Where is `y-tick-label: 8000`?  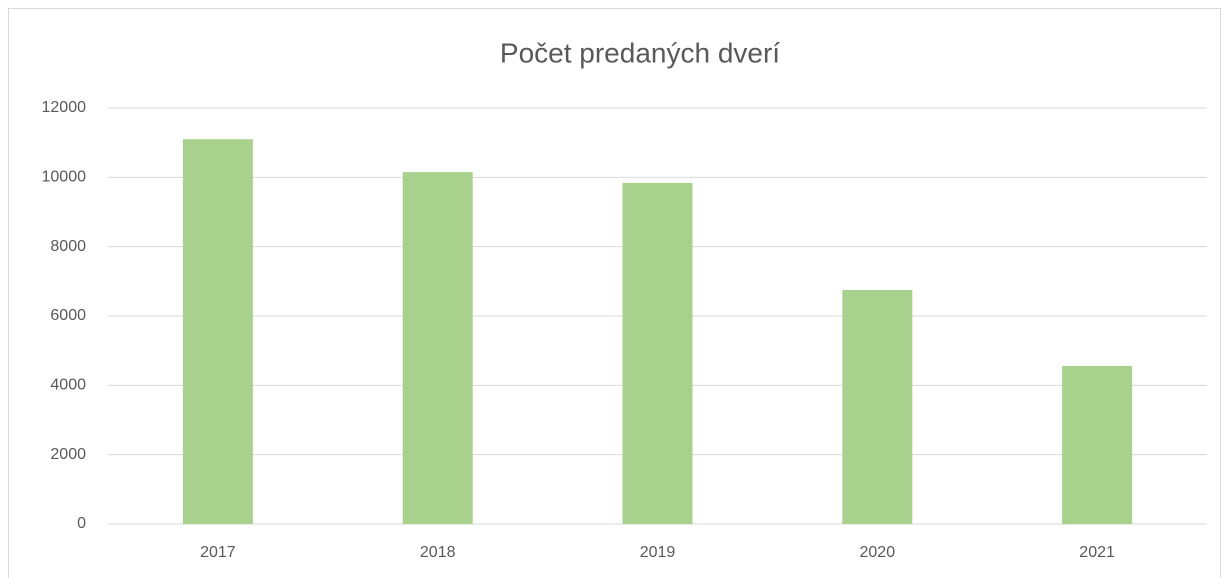 y-tick-label: 8000 is located at coordinates (68, 246).